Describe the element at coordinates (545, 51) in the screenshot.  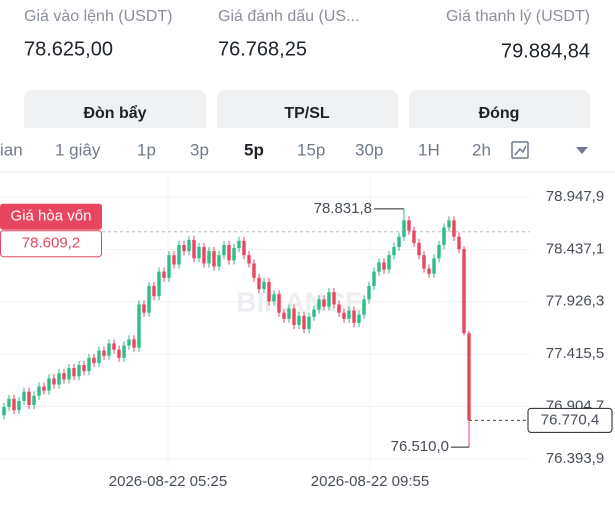
I see `field-value: 79.884,84` at that location.